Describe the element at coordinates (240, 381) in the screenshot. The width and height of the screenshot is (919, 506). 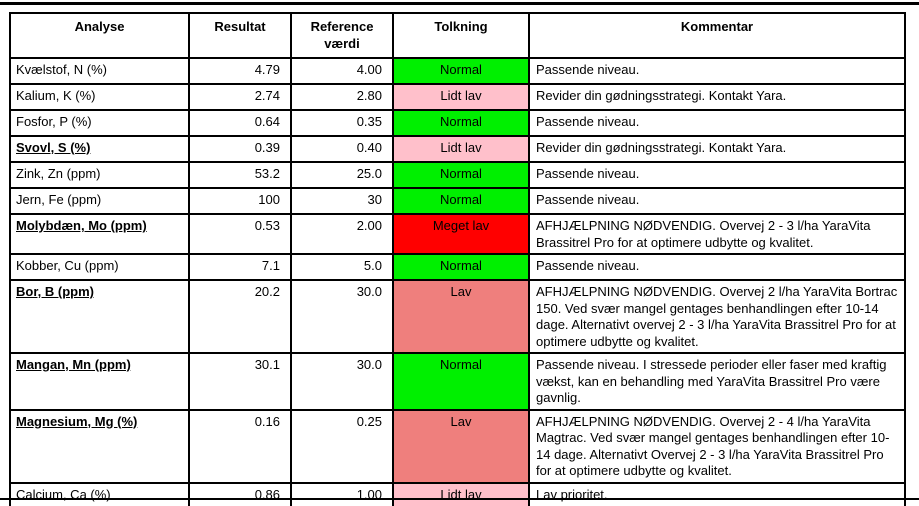
I see `resultat-cell: 30.1` at that location.